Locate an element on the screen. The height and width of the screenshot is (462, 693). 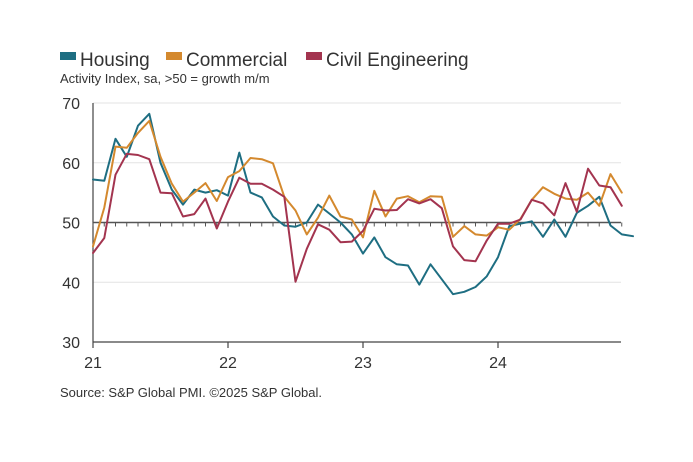
legend-label-civil-engineering: Civil Engineering is located at coordinates (397, 60).